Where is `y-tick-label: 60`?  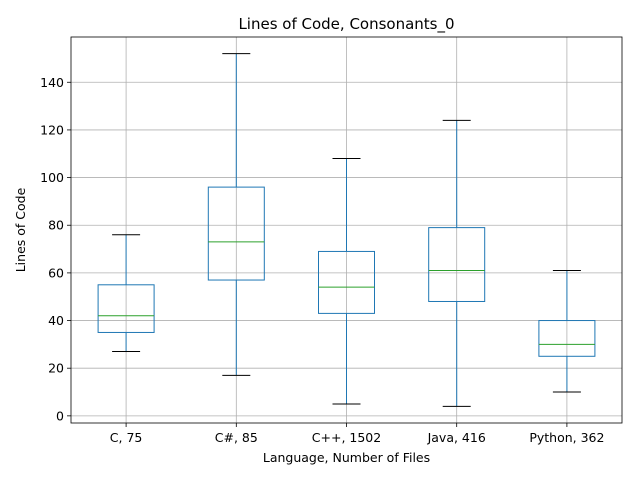 y-tick-label: 60 is located at coordinates (56, 272).